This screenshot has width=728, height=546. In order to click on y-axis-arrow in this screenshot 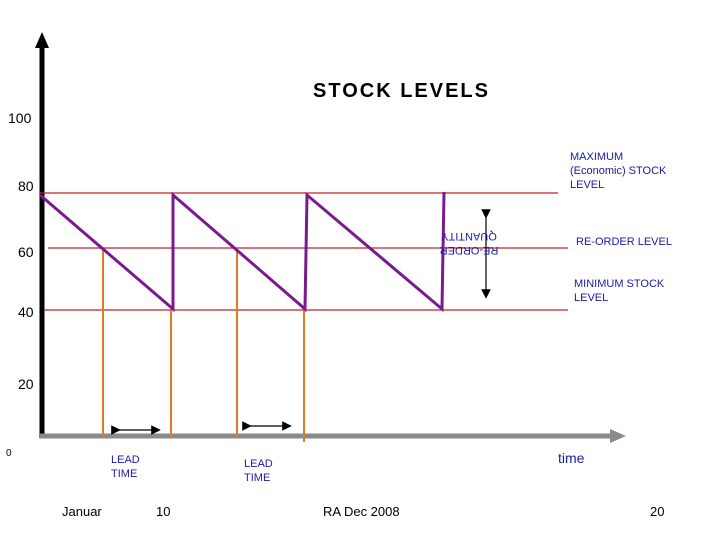, I will do `click(42, 40)`.